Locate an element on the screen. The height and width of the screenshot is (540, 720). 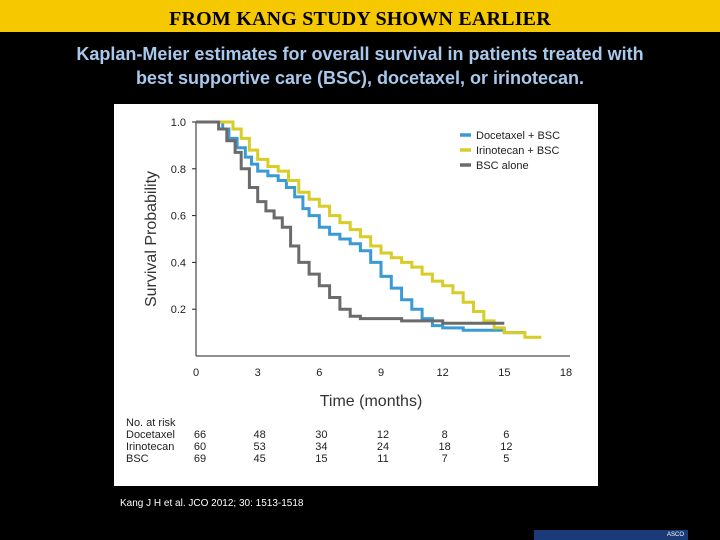
slide-title: FROM KANG STUDY SHOWN EARLIER is located at coordinates (360, 19).